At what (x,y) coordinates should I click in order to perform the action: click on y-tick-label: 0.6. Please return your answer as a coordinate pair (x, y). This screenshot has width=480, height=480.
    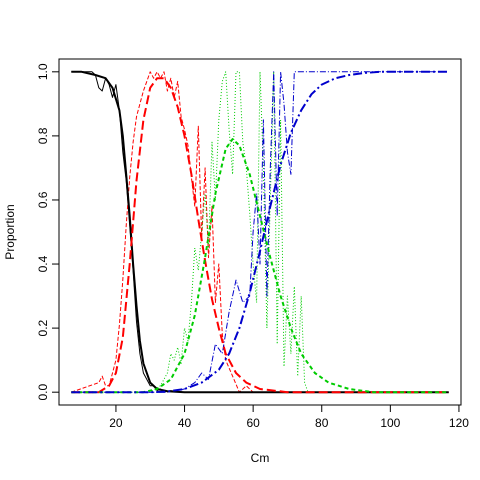
    Looking at the image, I should click on (43, 199).